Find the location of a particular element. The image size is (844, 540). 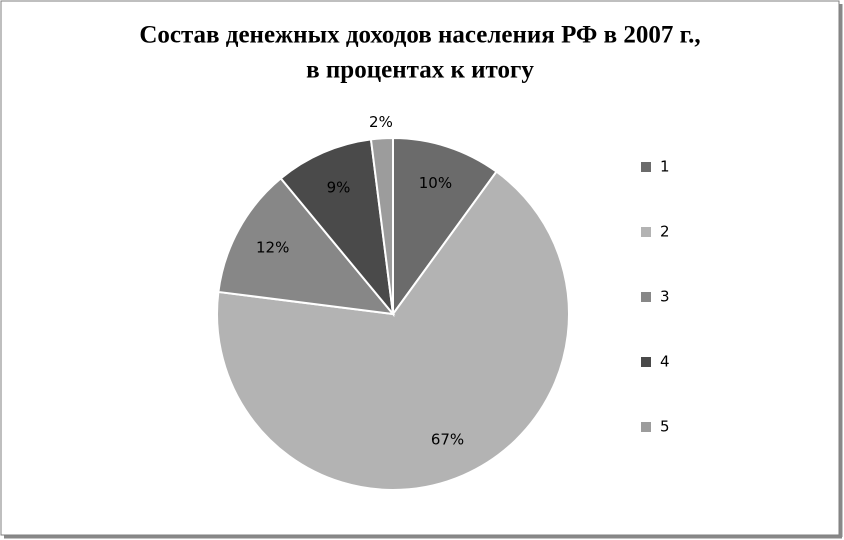

data-label: 67% is located at coordinates (447, 439).